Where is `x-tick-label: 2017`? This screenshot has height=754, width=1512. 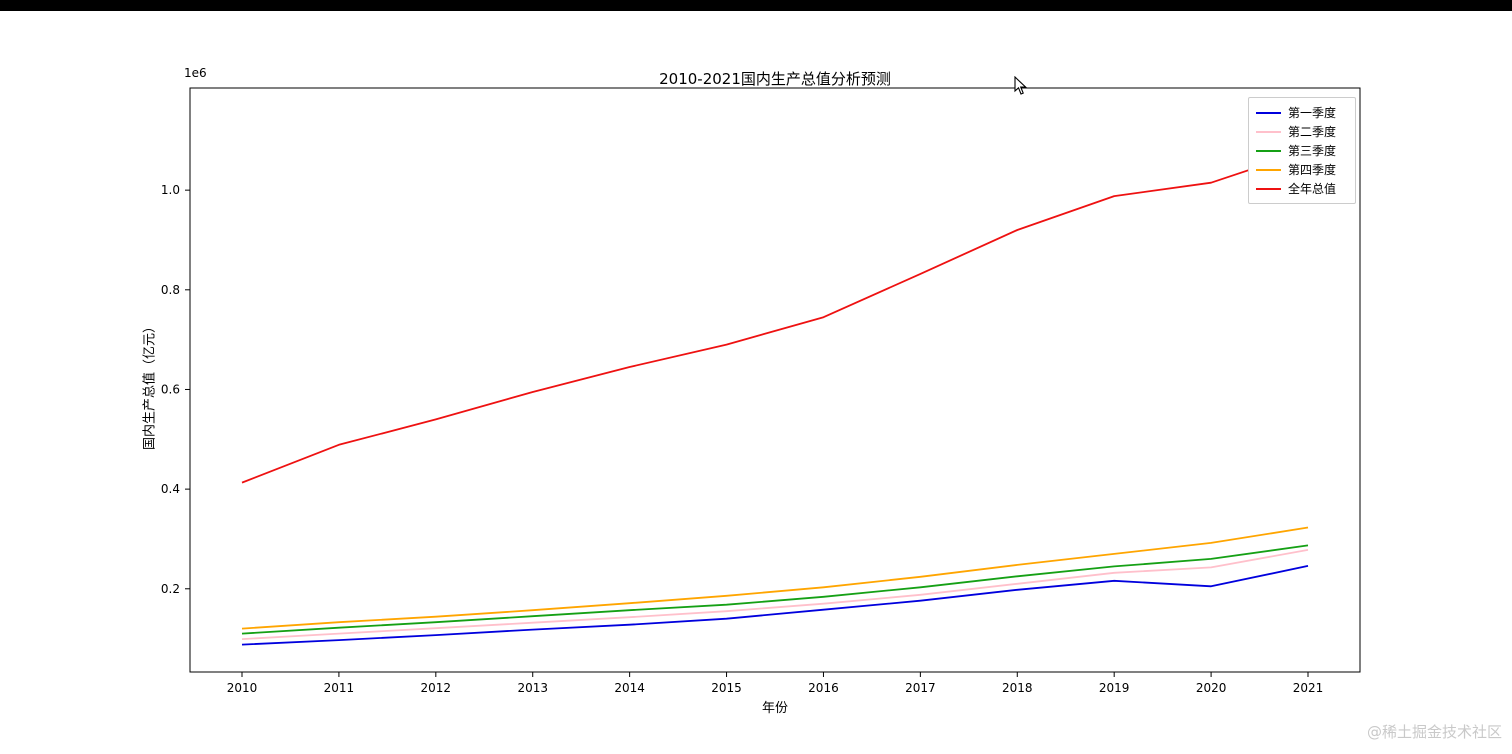
x-tick-label: 2017 is located at coordinates (920, 688).